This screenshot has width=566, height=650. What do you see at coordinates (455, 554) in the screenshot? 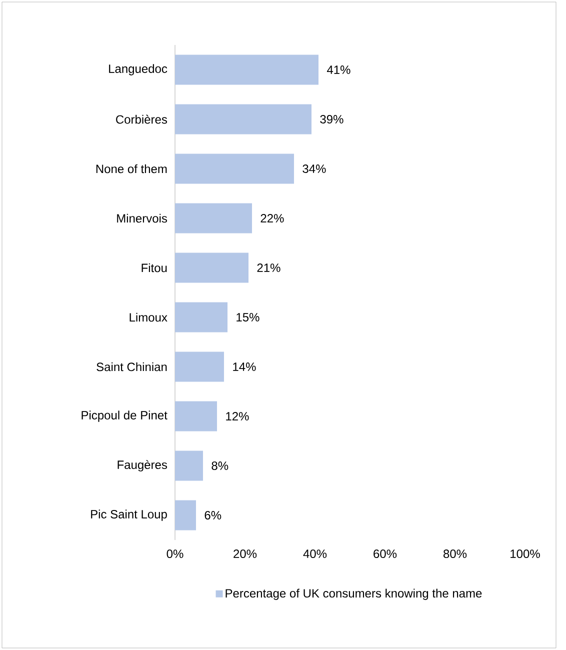
I see `x-tick-label: 80%` at bounding box center [455, 554].